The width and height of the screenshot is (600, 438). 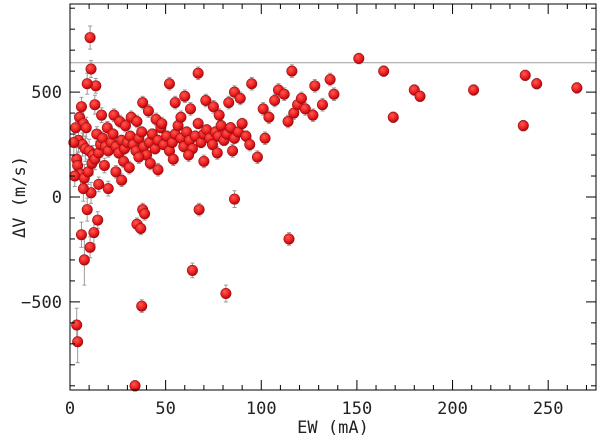 I want to click on x-tick-label: 150, so click(x=357, y=409).